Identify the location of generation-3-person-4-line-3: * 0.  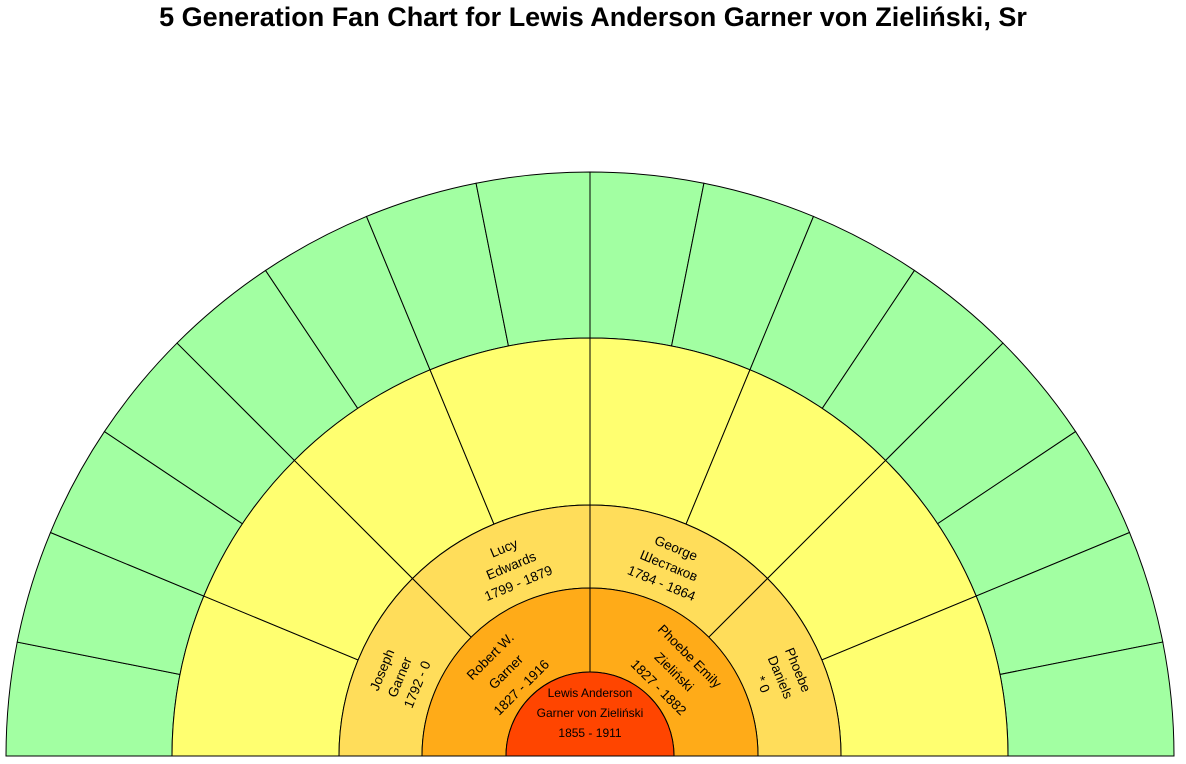
(763, 684).